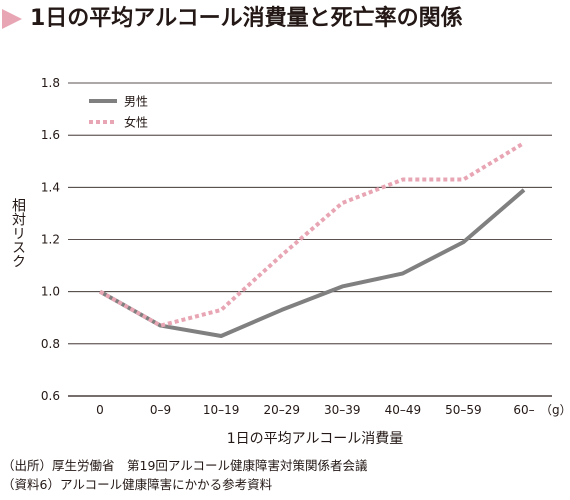 The image size is (570, 500). I want to click on y-tick-label: 1.8, so click(50, 83).